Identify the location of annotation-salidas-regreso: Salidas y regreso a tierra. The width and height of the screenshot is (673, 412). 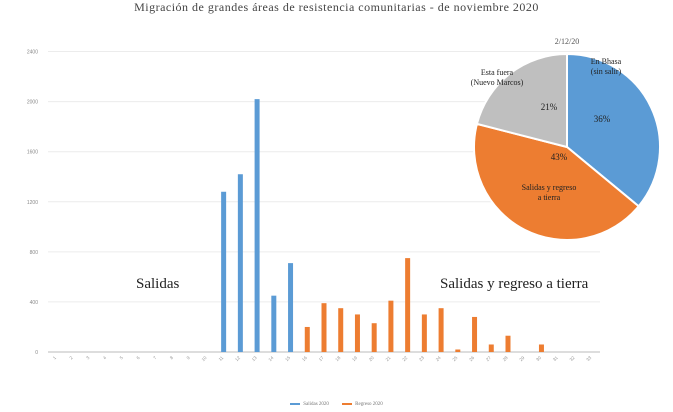
(514, 284).